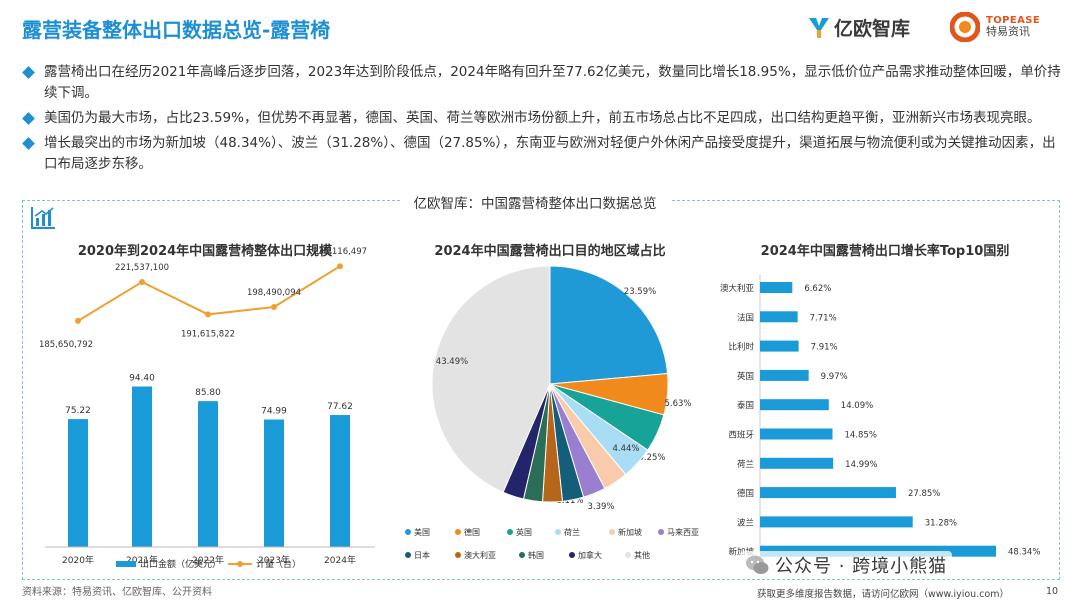 Image resolution: width=1080 pixels, height=608 pixels. Describe the element at coordinates (683, 532) in the screenshot. I see `legend-label: 马来西亚` at that location.